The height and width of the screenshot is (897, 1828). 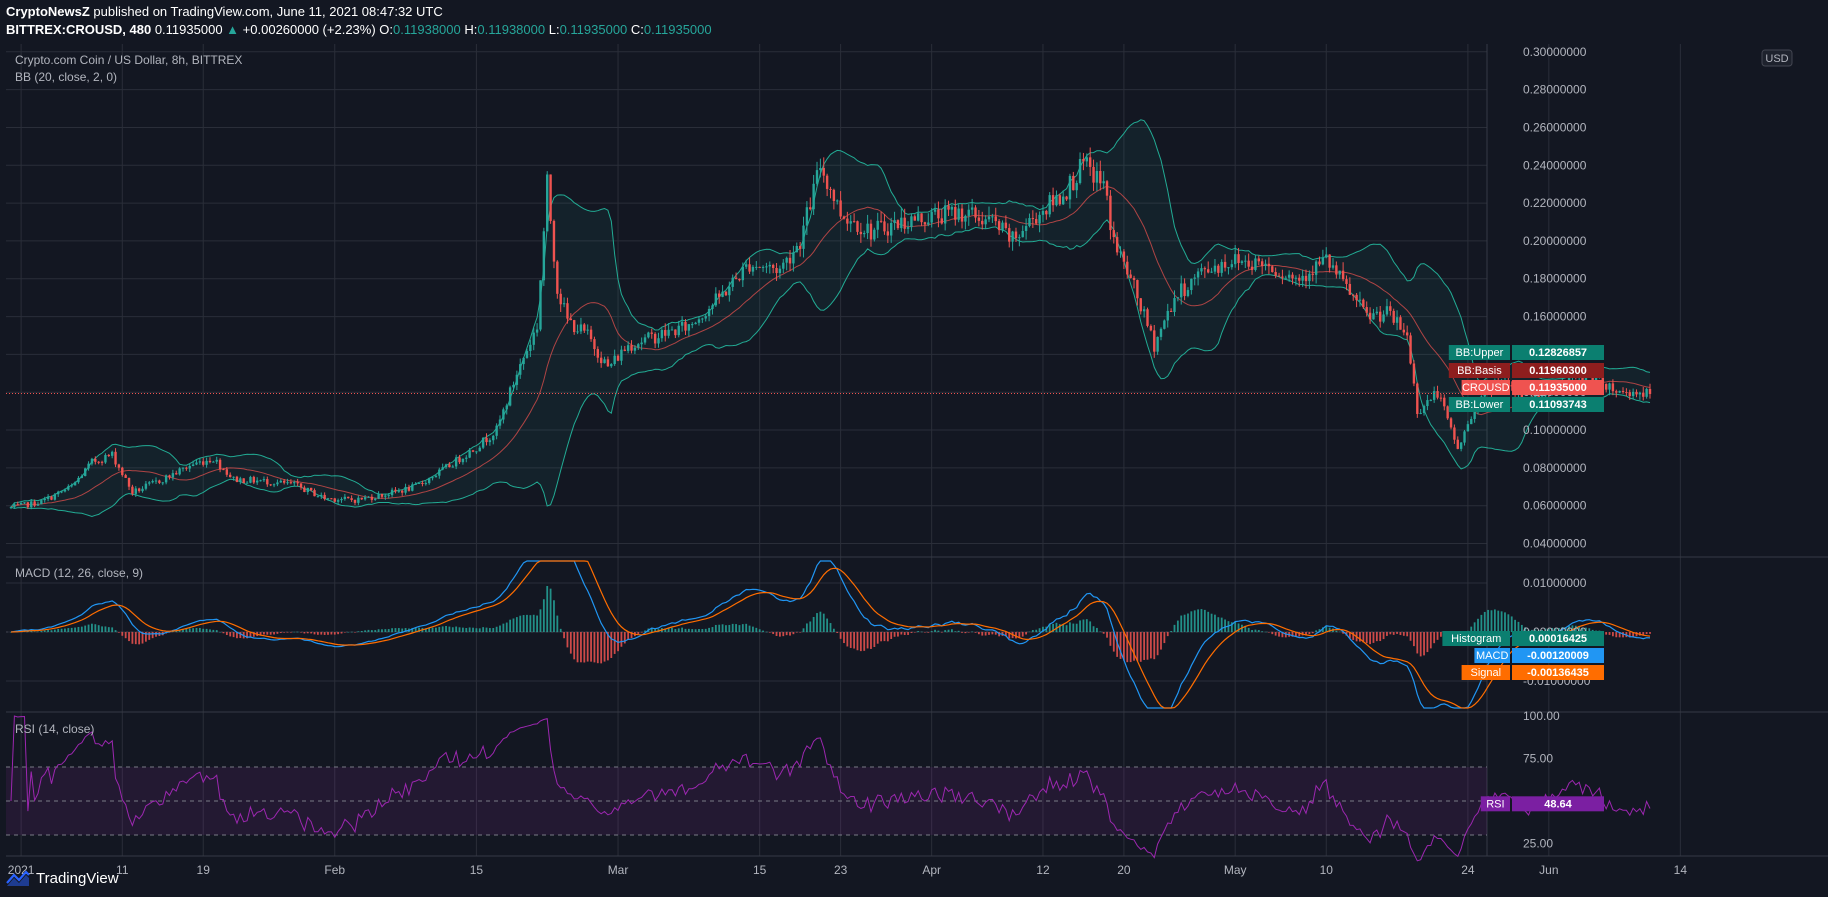 What do you see at coordinates (1526, 352) in the screenshot?
I see `bb-upper-tag: BB:Upper 0.12826857` at bounding box center [1526, 352].